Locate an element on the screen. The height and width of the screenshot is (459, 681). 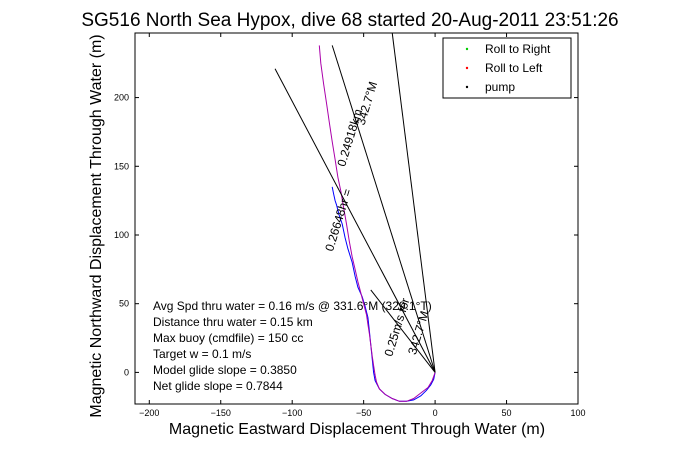
summary-line: Max buoy (cmdfile) = 150 cc is located at coordinates (228, 338).